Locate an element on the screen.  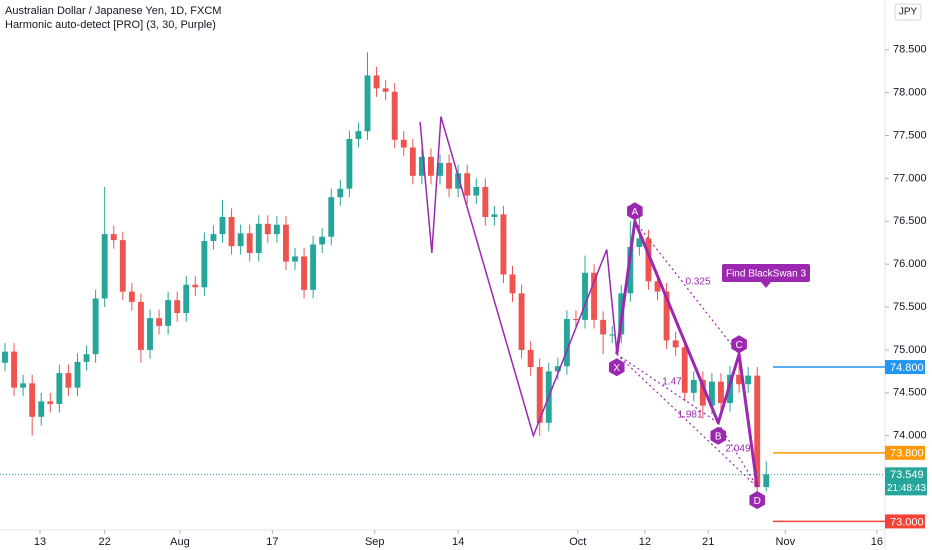
currency-label: JPY is located at coordinates (908, 12).